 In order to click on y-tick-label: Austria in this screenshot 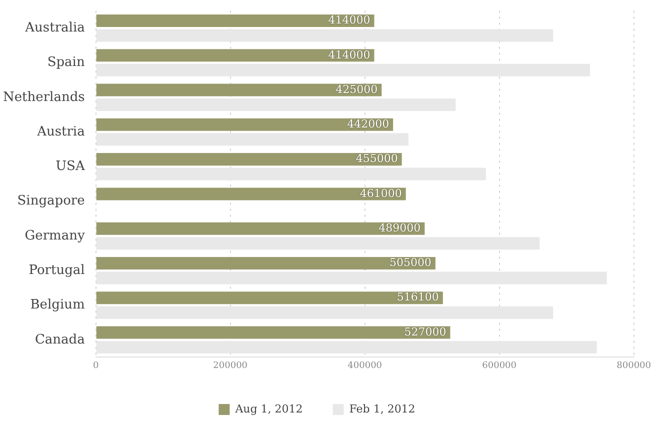, I will do `click(61, 132)`.